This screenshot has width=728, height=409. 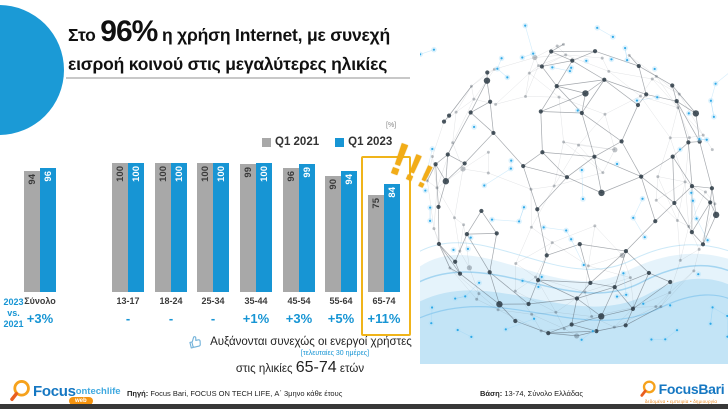 I want to click on base-value: 13-74, Σύνολο Ελλάδας, so click(x=542, y=393).